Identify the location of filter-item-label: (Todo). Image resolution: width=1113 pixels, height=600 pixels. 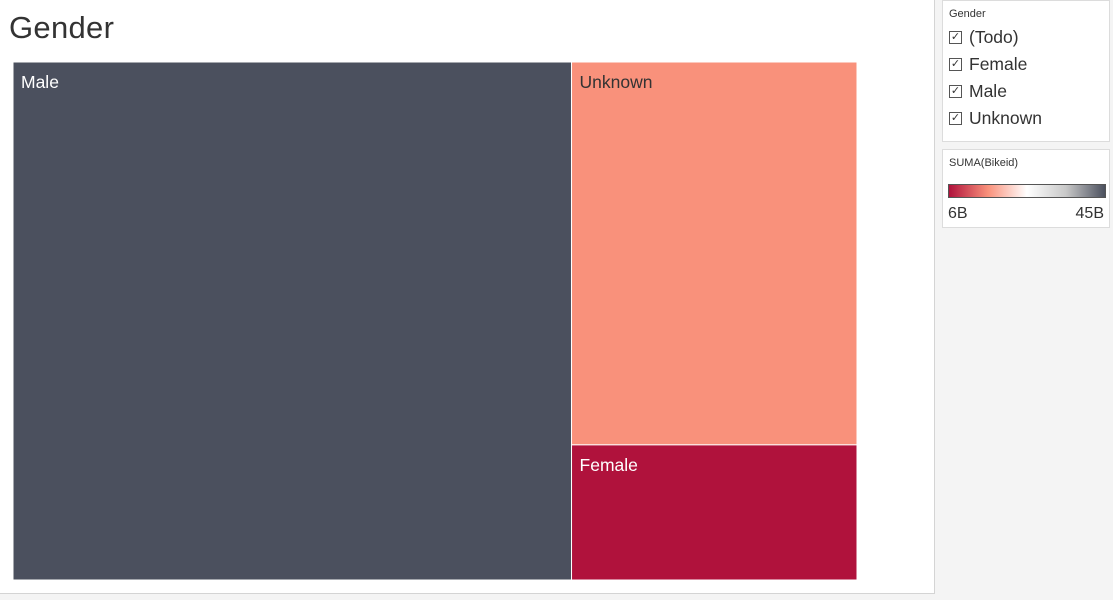
(994, 37).